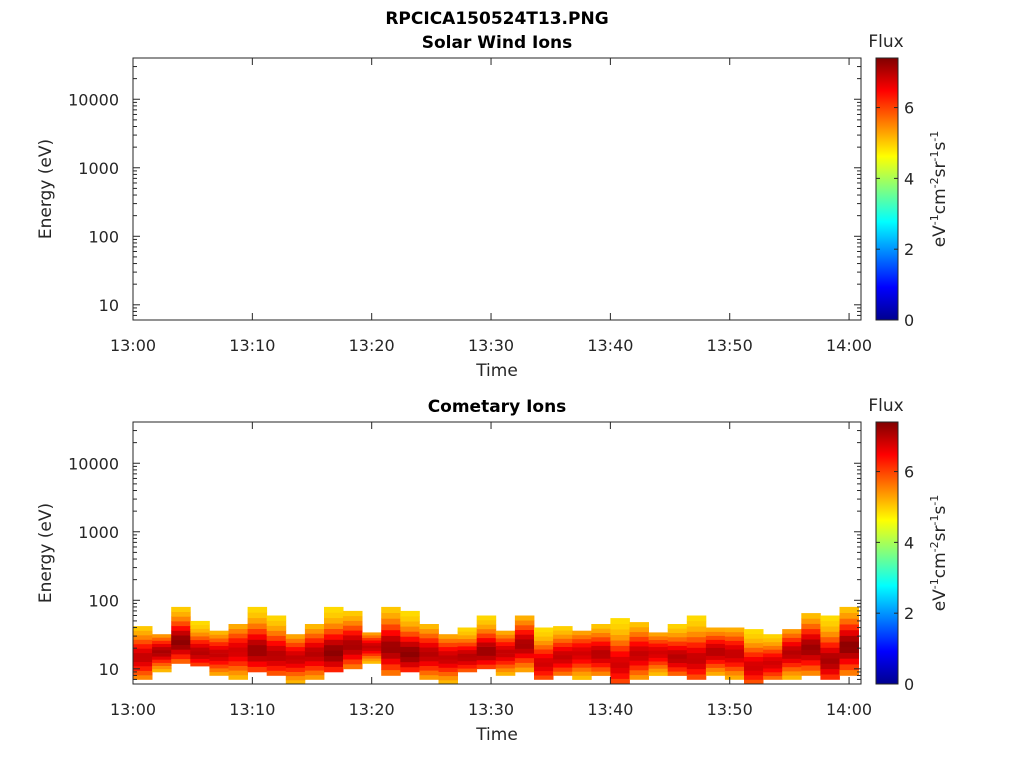 The image size is (1024, 768). I want to click on cometary-colorbar-label: eV-1cm-2sr-1s-1, so click(939, 553).